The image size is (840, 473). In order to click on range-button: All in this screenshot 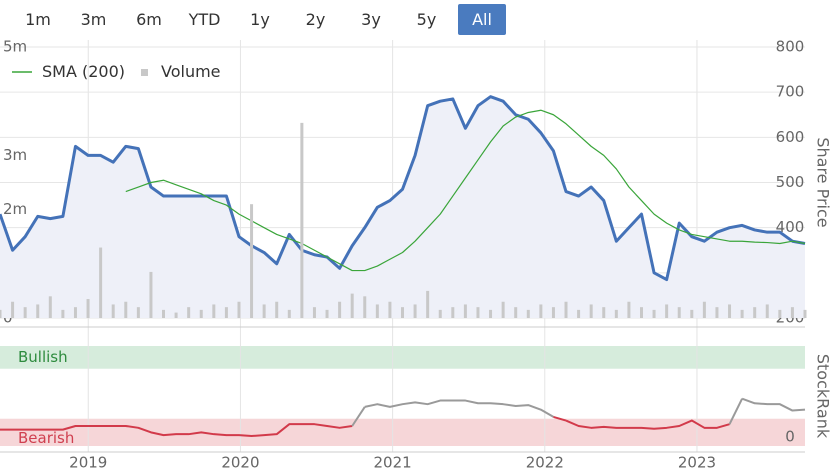, I will do `click(482, 19)`.